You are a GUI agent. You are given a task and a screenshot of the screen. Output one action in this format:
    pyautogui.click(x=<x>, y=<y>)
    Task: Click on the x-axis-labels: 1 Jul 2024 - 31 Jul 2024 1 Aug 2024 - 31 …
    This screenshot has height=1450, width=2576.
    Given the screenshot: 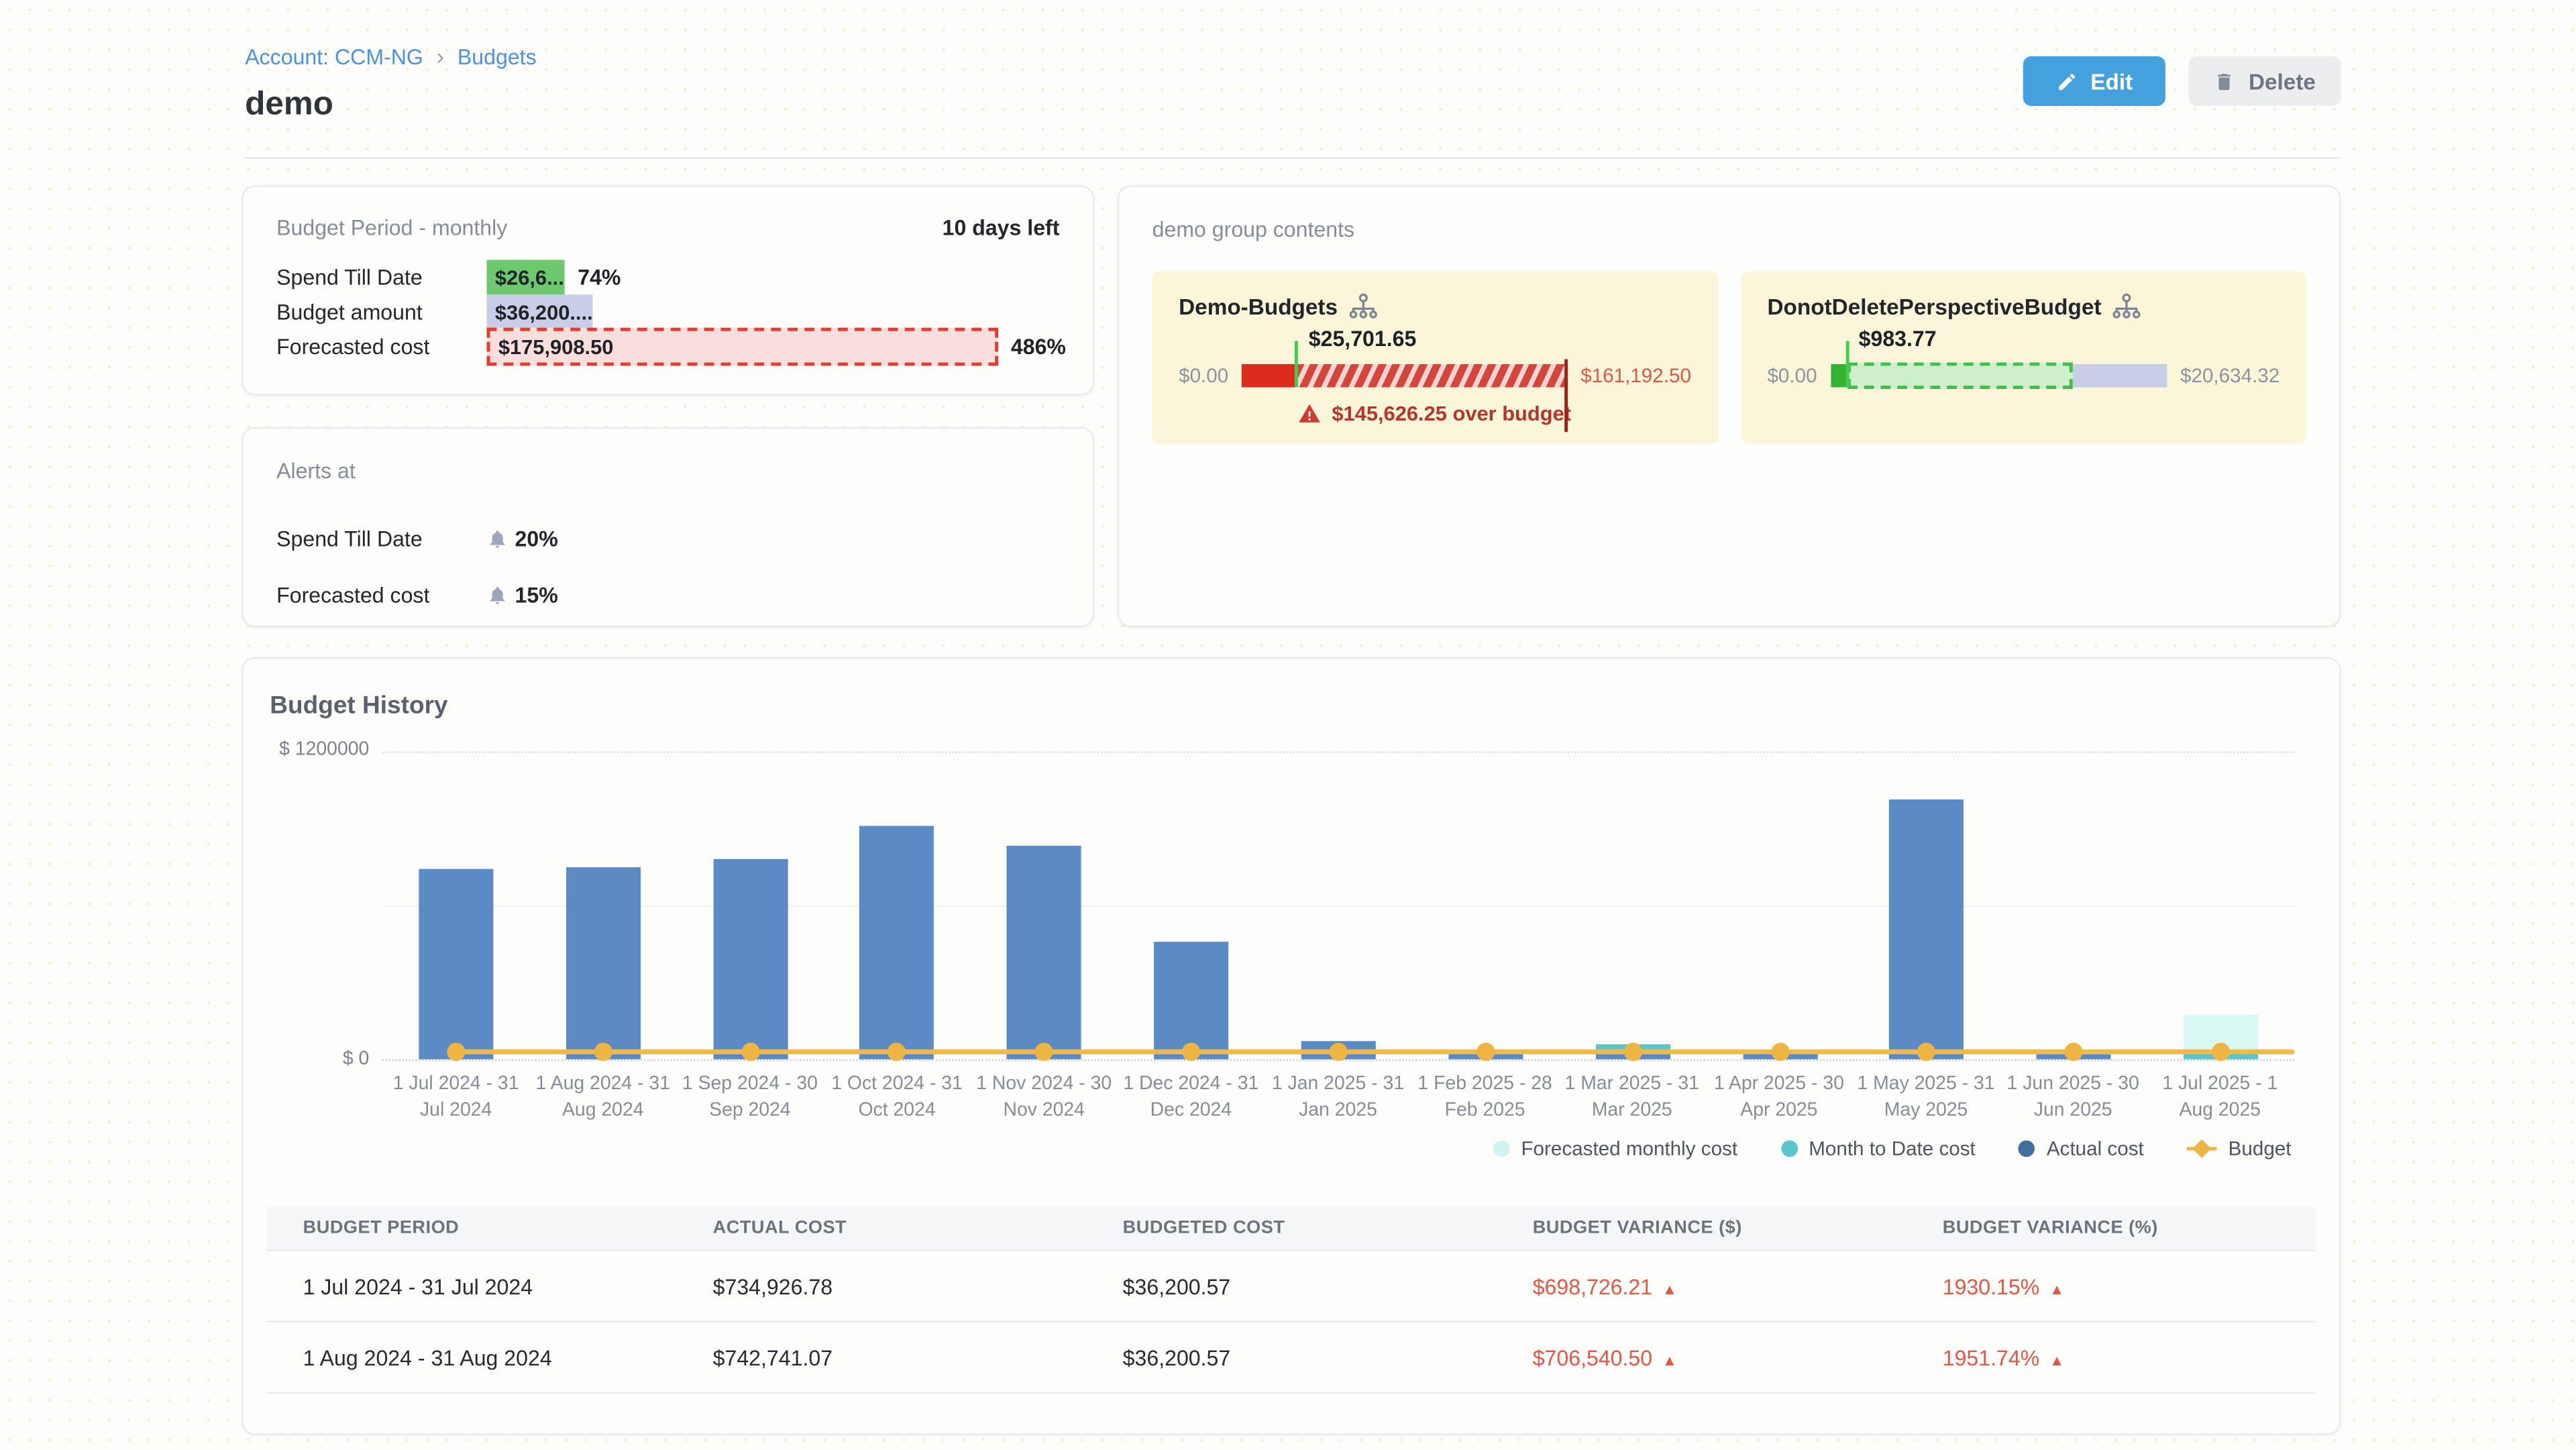 What is the action you would take?
    pyautogui.click(x=1338, y=1097)
    